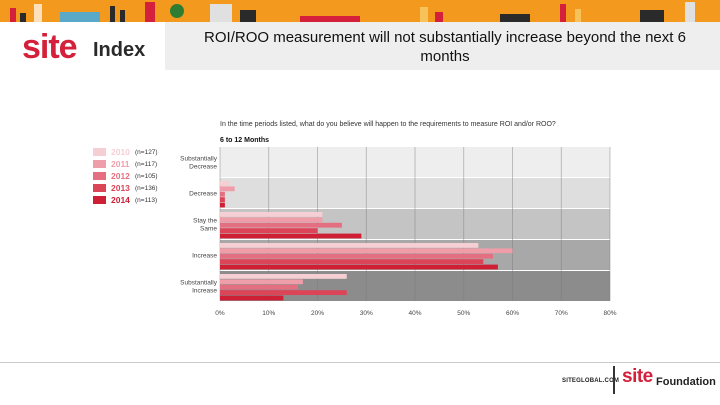  What do you see at coordinates (614, 380) in the screenshot?
I see `footer-separator` at bounding box center [614, 380].